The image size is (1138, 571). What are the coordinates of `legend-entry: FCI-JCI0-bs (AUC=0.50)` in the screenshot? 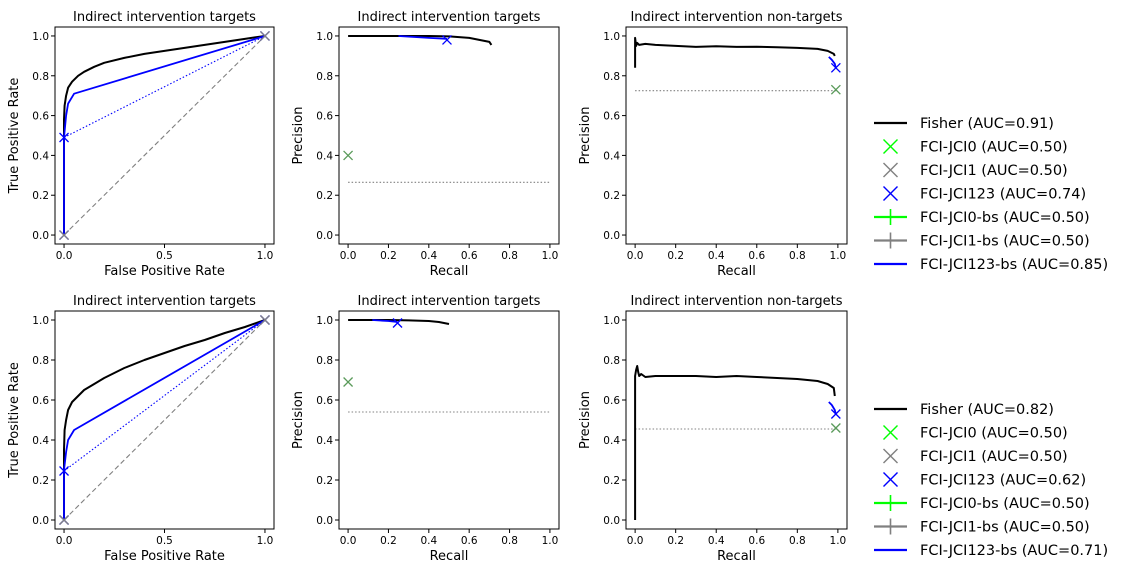 It's located at (982, 217).